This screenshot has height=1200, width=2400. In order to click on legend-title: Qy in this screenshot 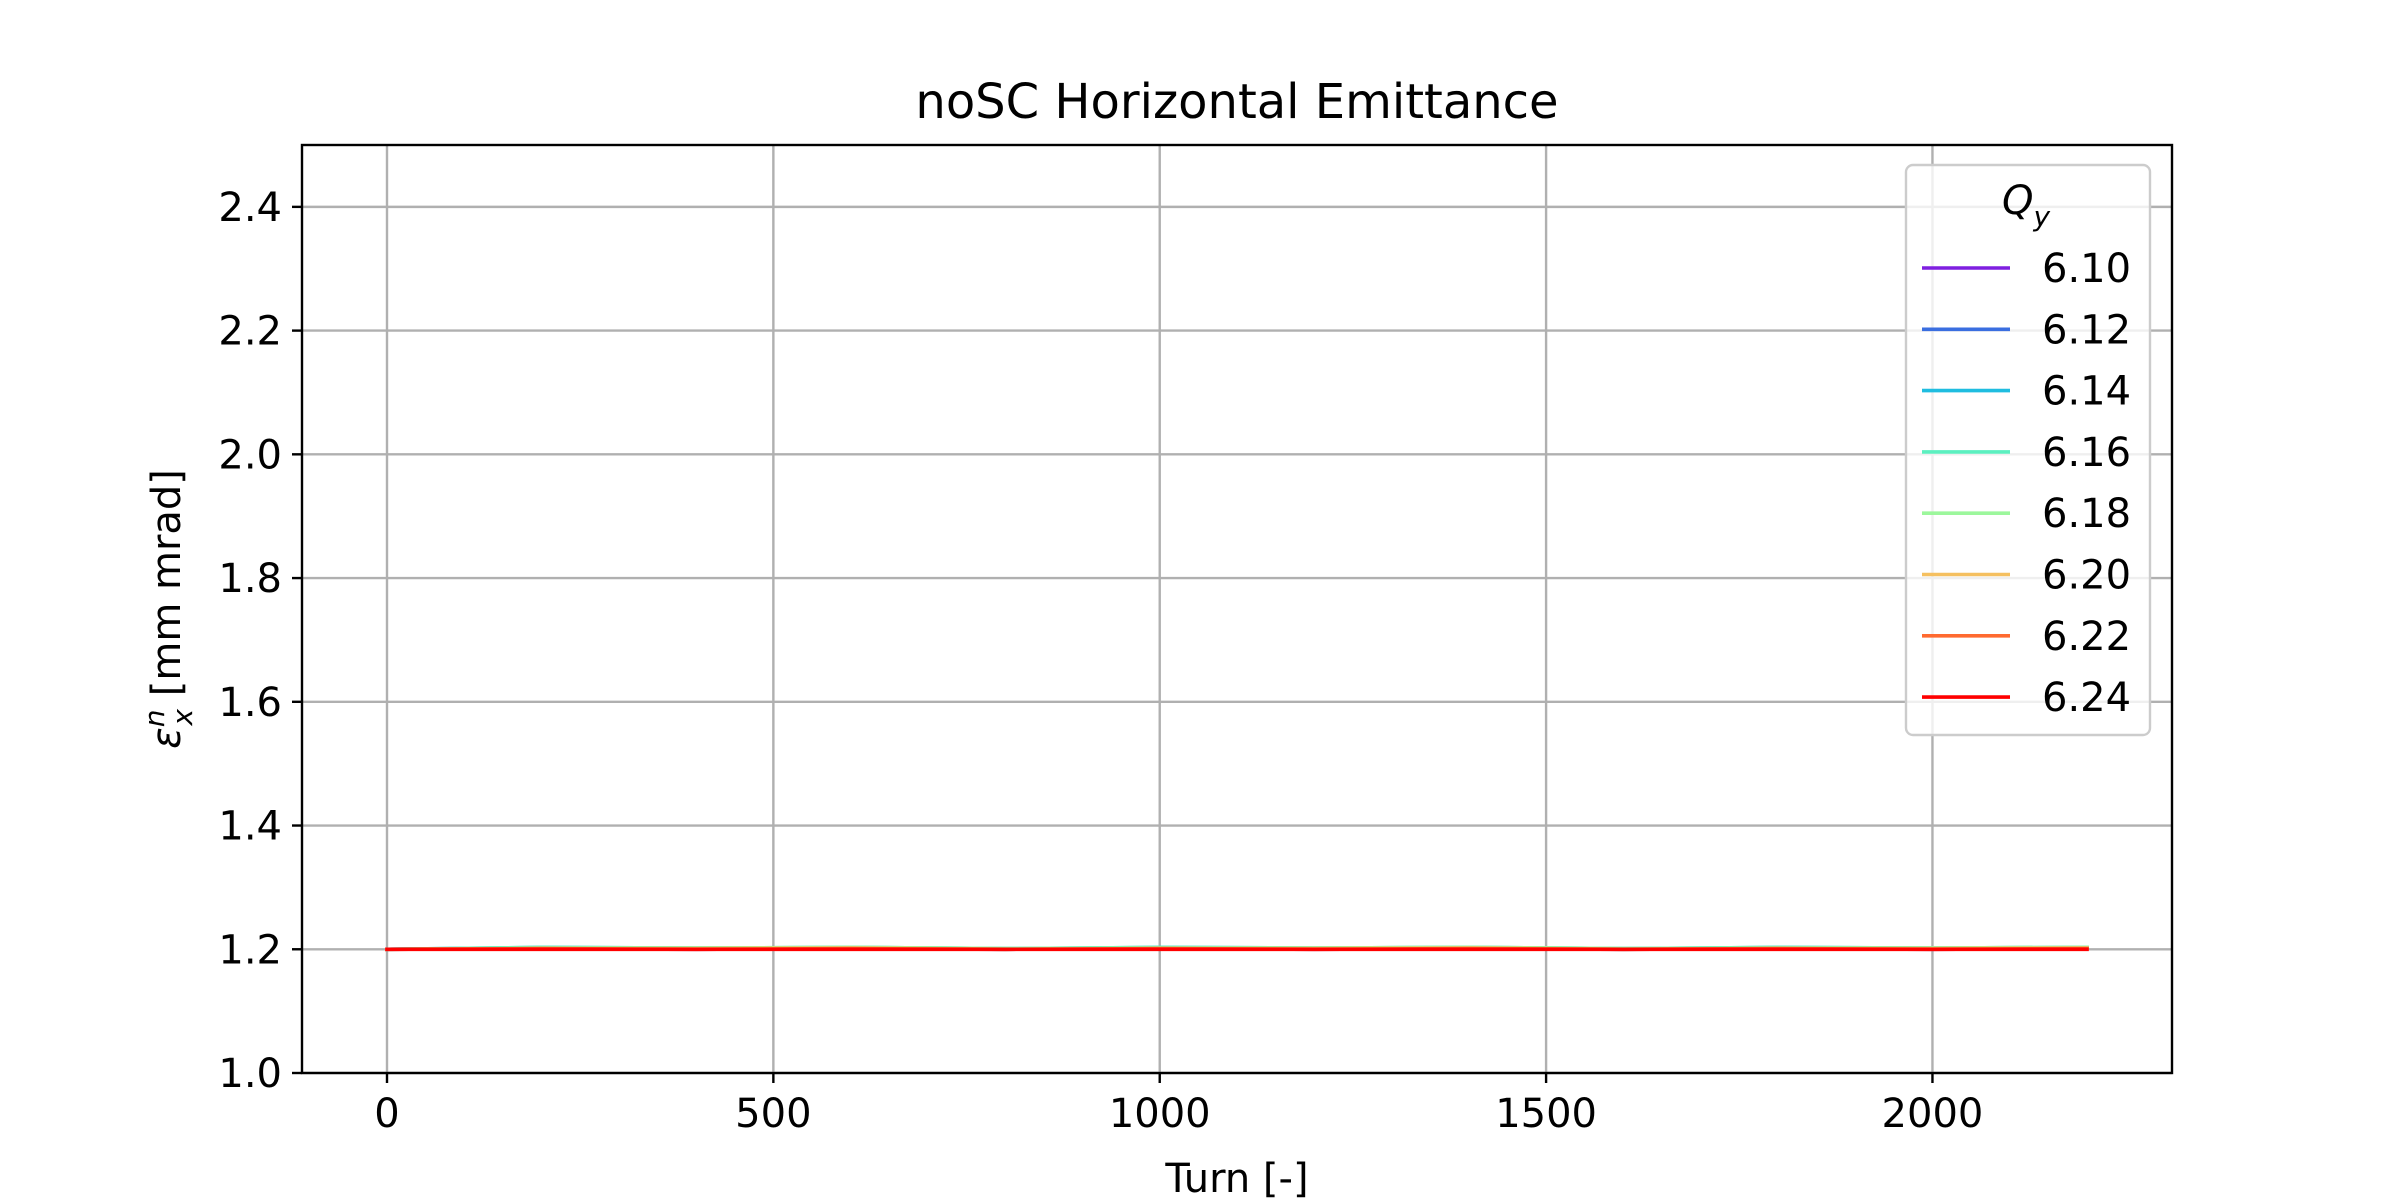, I will do `click(2026, 205)`.